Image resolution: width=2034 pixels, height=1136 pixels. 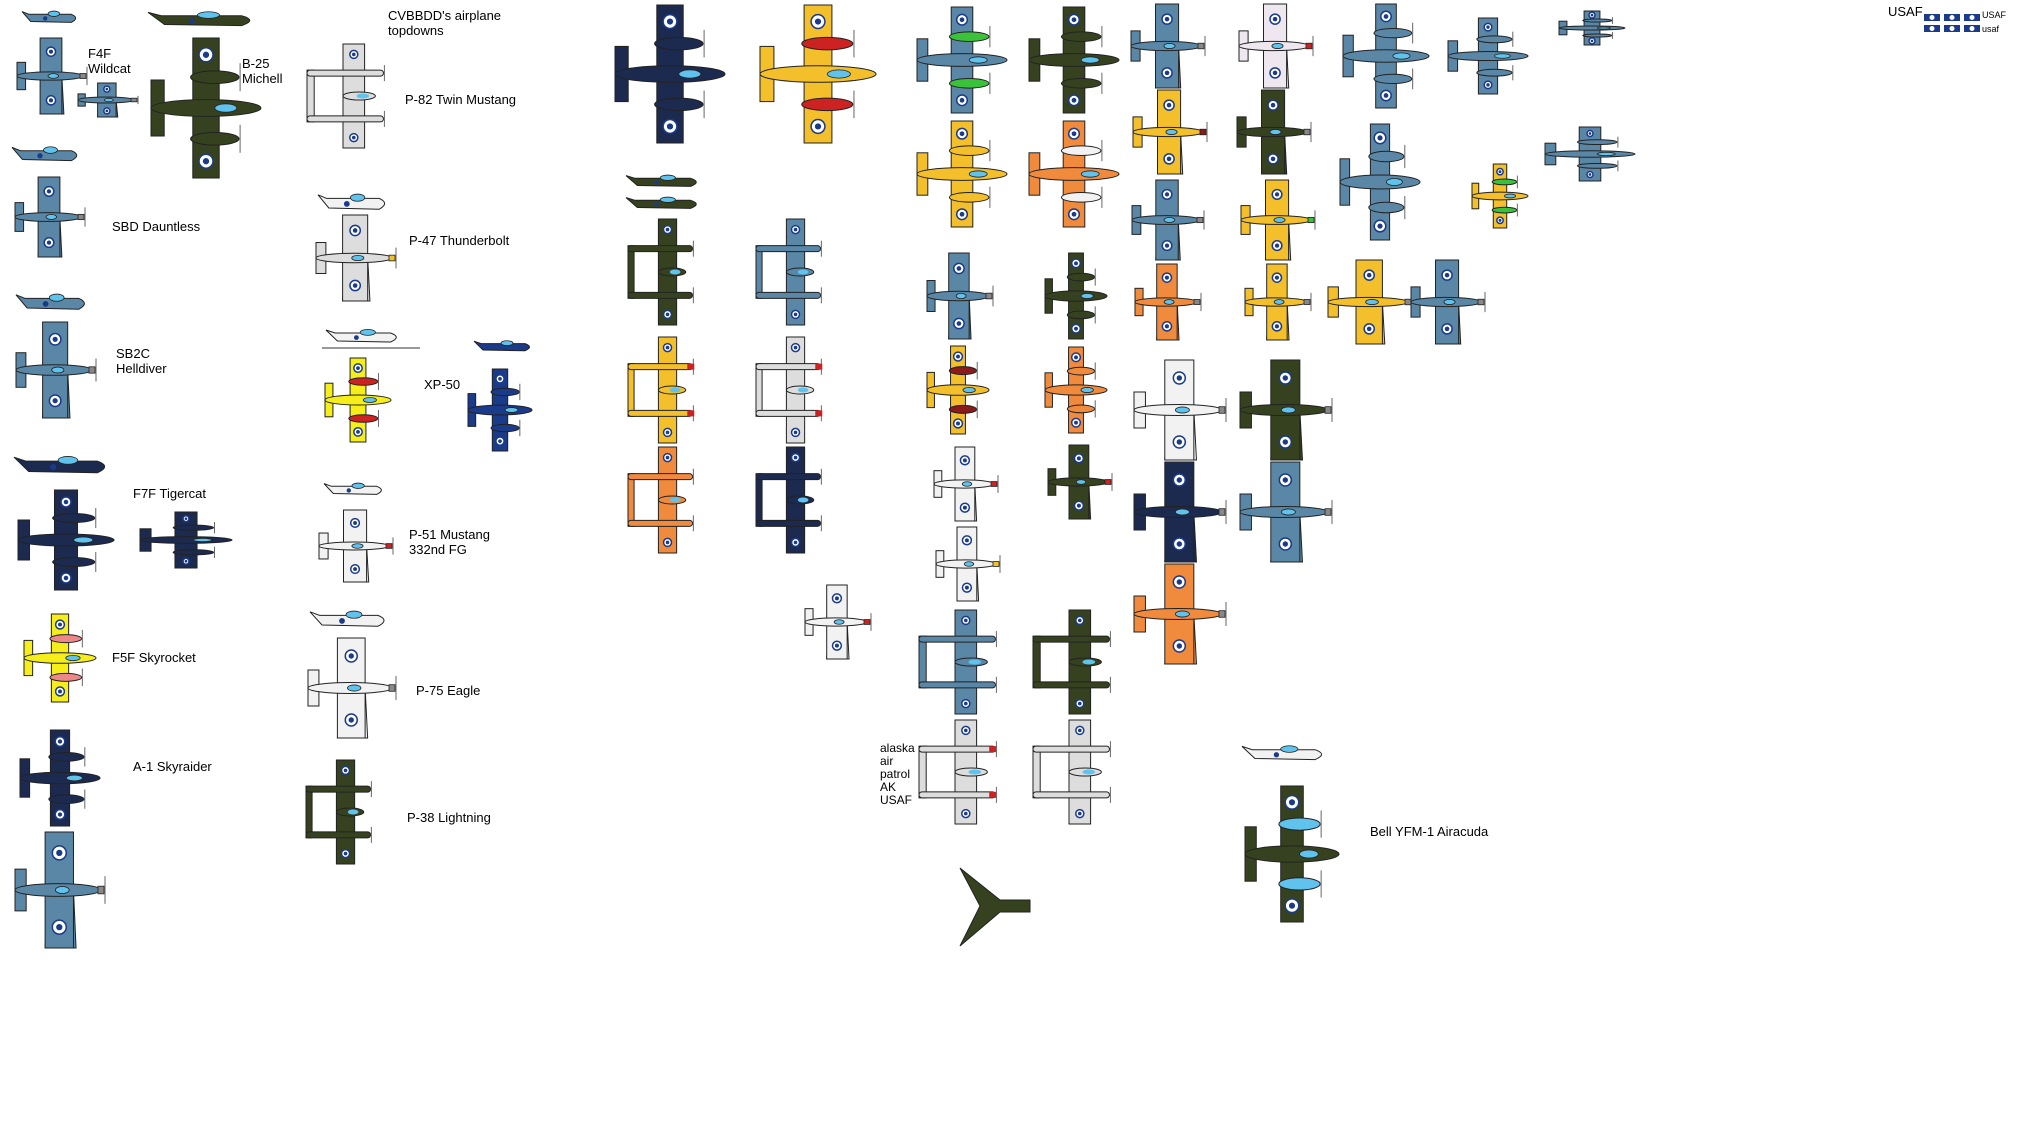 What do you see at coordinates (788, 272) in the screenshot?
I see `p38-navy` at bounding box center [788, 272].